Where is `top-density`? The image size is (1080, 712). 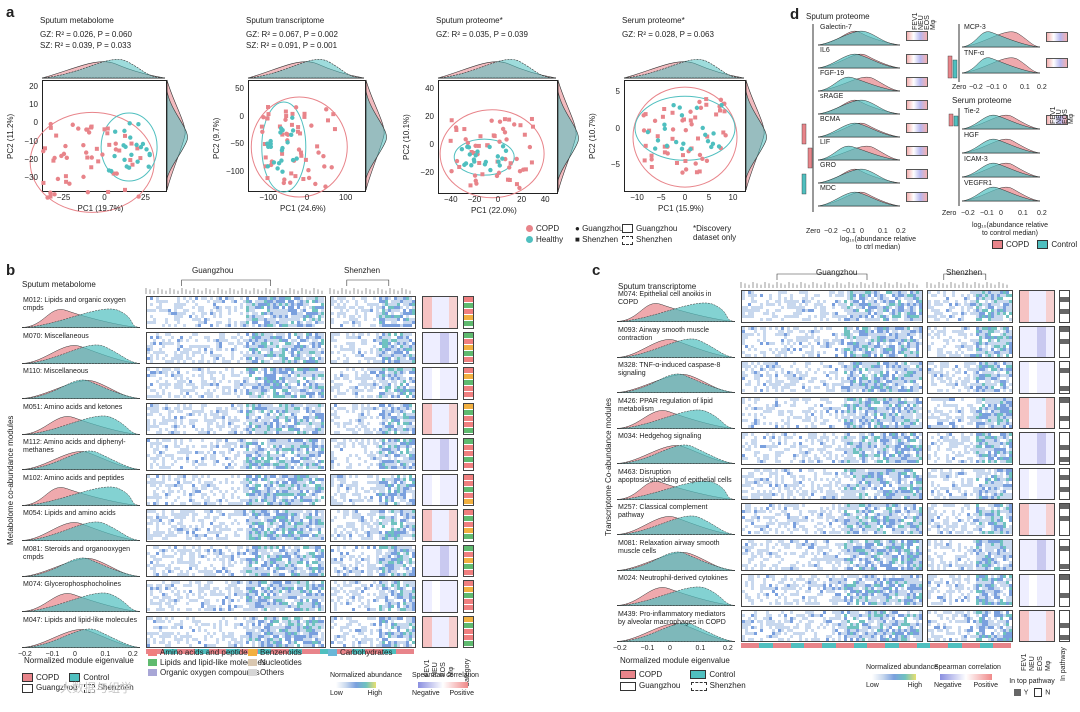 top-density is located at coordinates (103, 69).